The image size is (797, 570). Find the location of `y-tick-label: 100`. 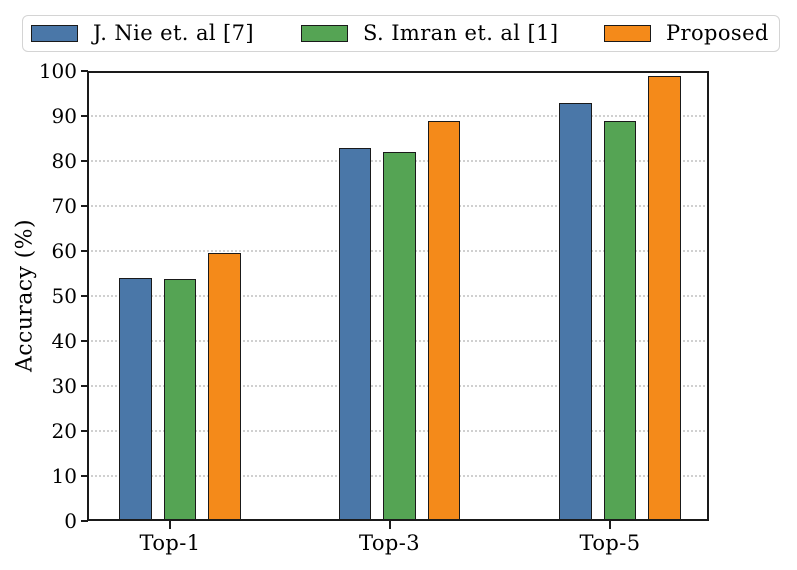

y-tick-label: 100 is located at coordinates (57, 71).